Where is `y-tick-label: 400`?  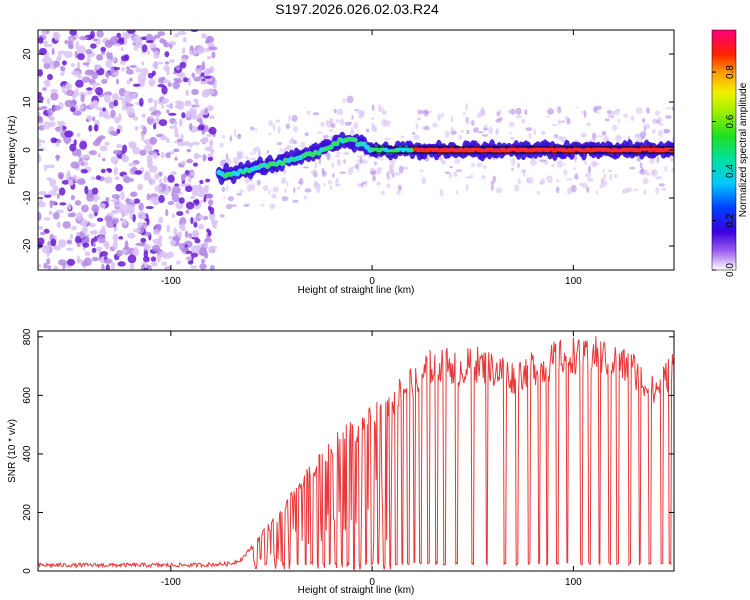 y-tick-label: 400 is located at coordinates (27, 453).